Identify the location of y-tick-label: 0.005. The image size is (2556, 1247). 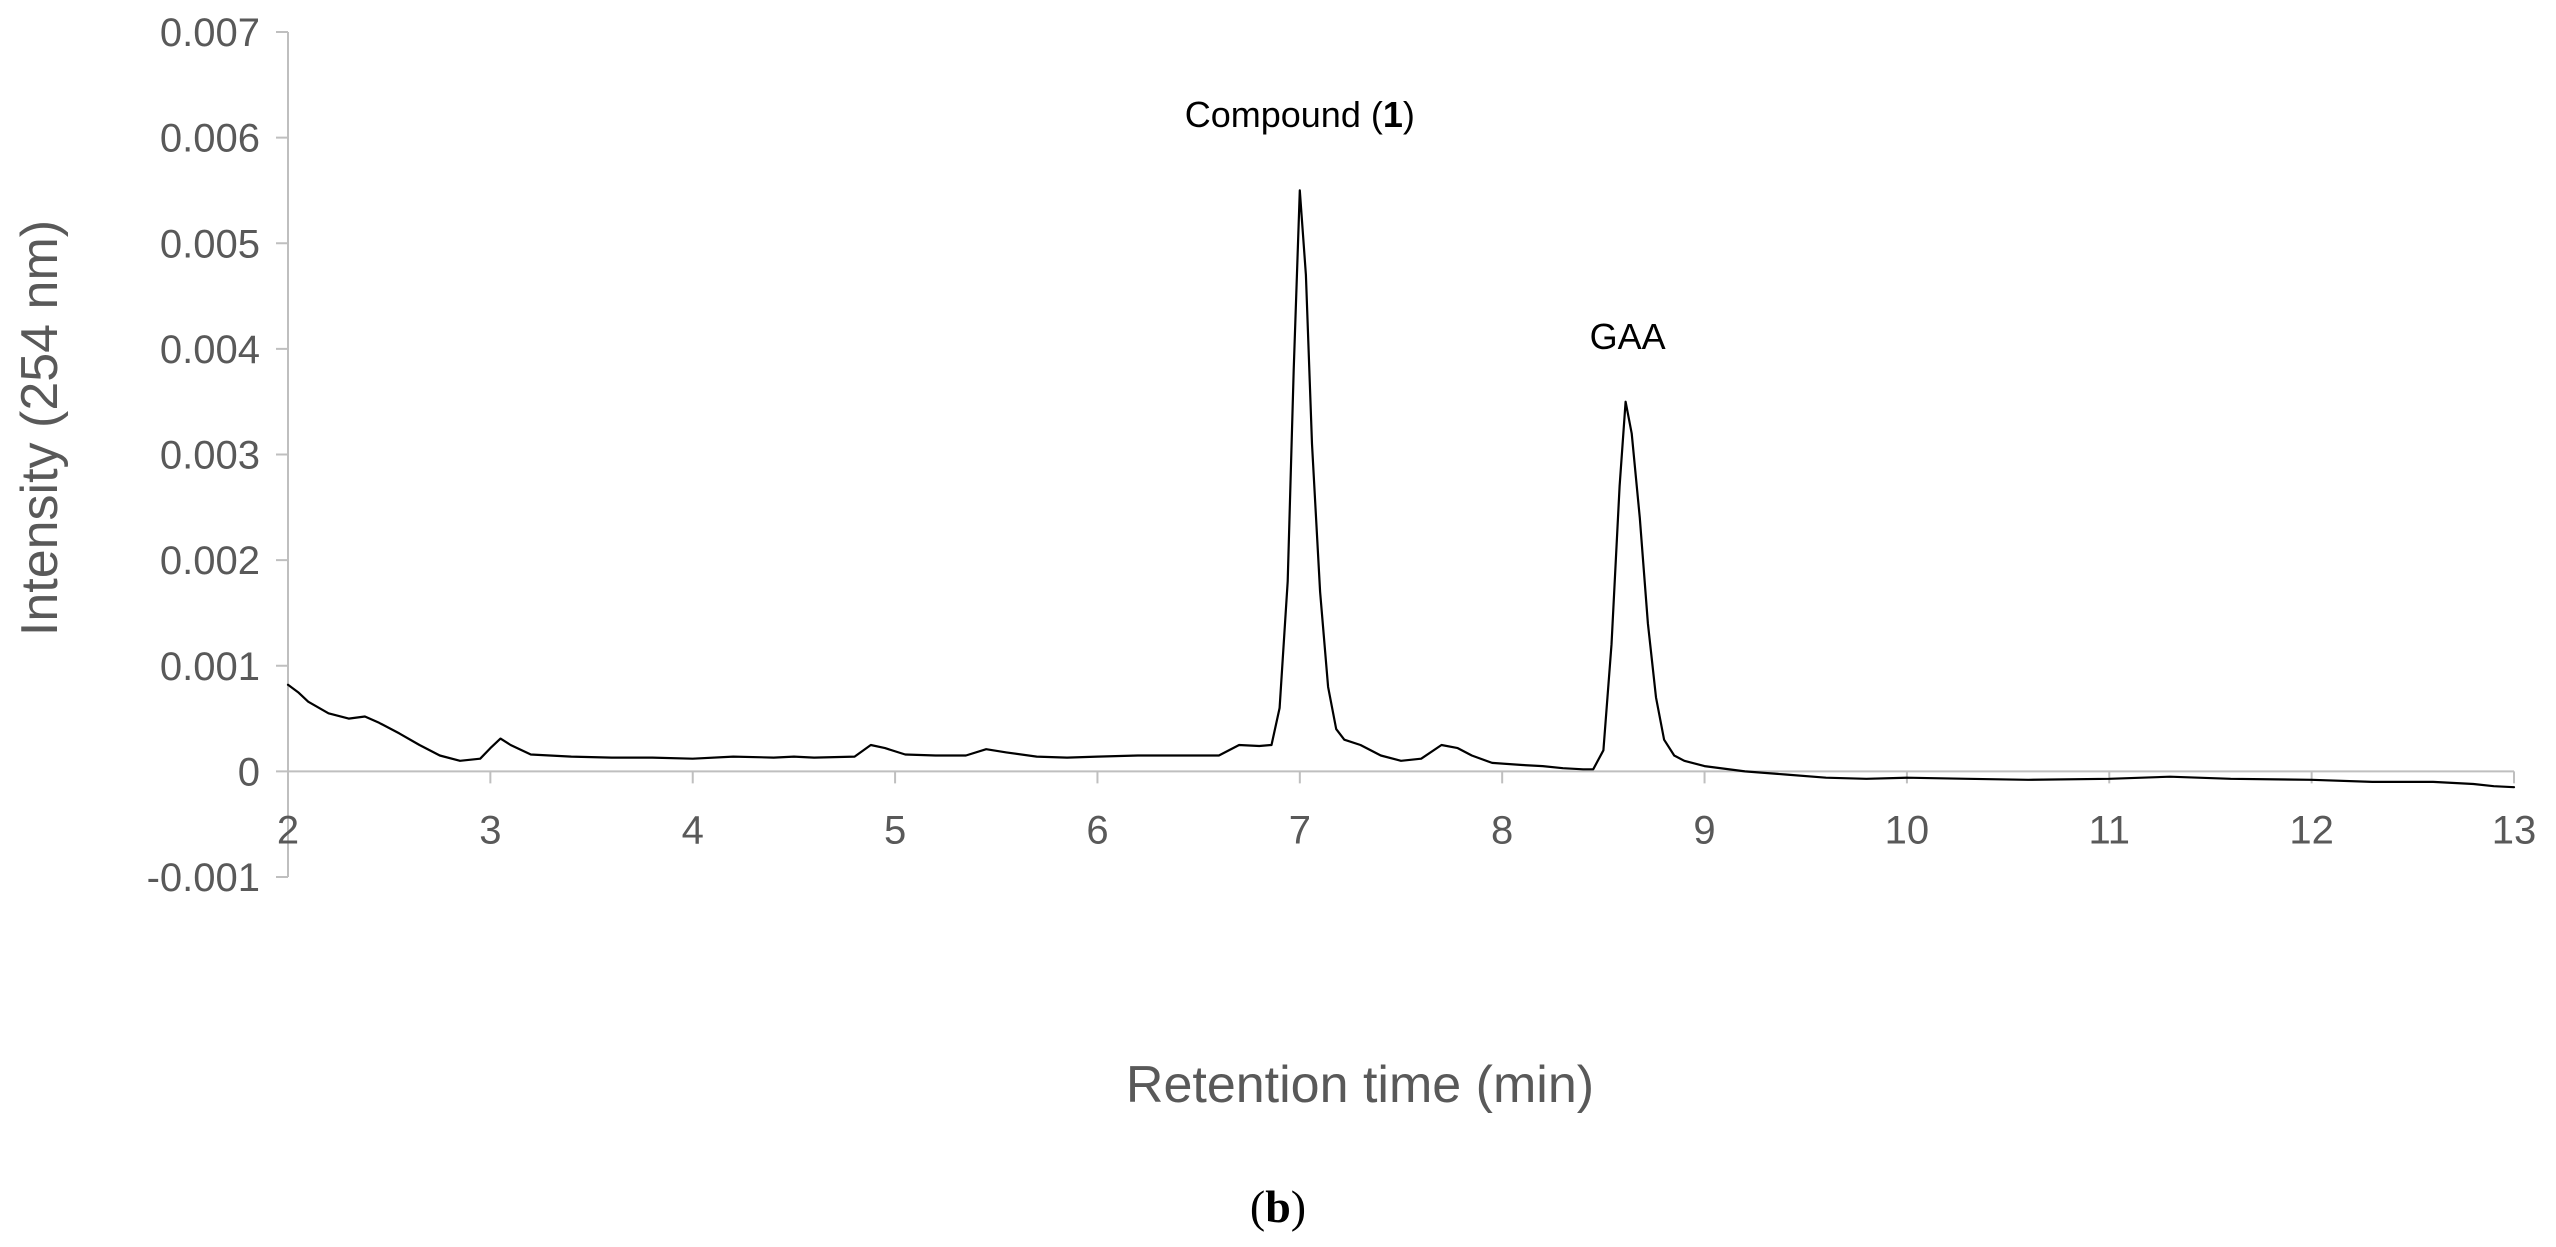
(210, 244).